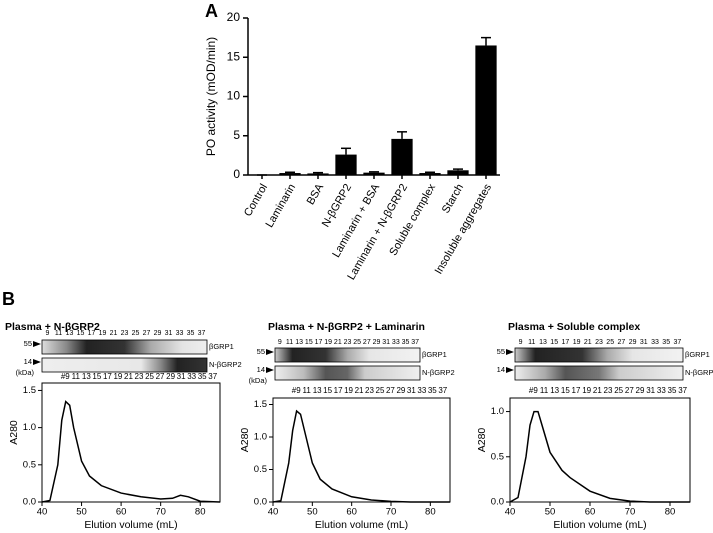  What do you see at coordinates (699, 372) in the screenshot?
I see `band-label: N-βGRP2` at bounding box center [699, 372].